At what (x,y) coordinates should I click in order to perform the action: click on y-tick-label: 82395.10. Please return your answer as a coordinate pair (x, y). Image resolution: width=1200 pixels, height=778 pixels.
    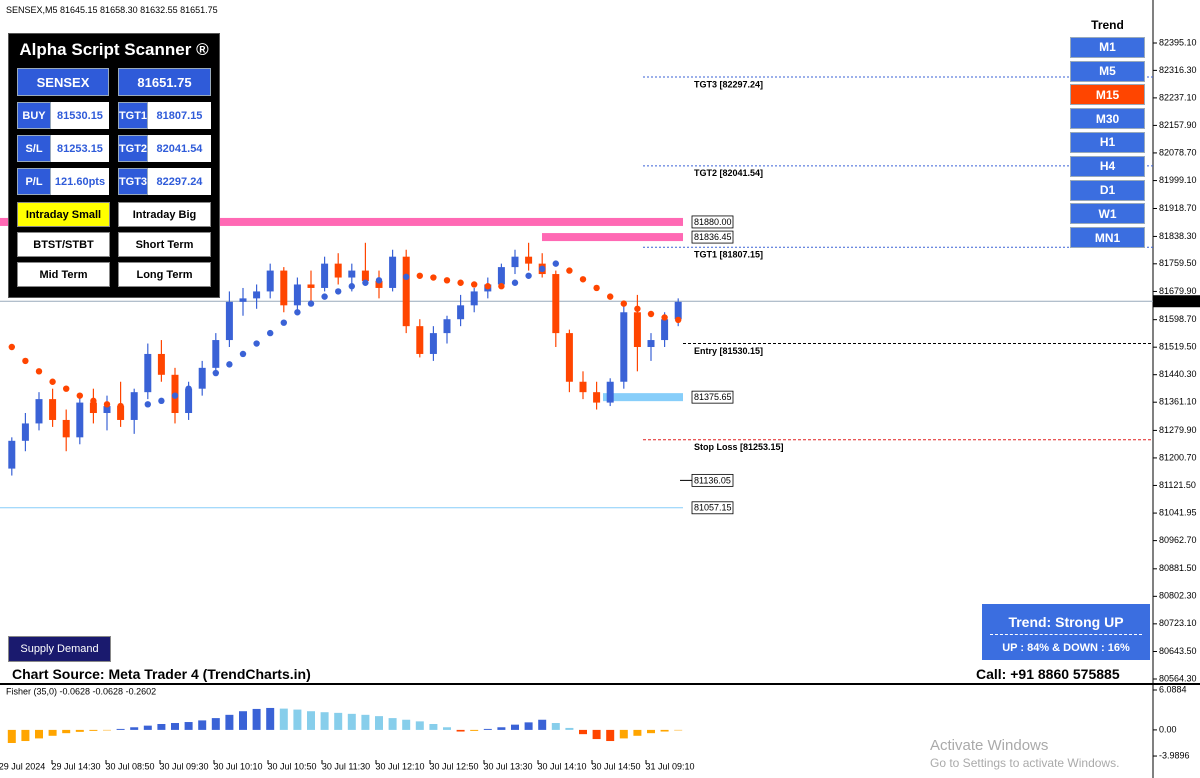
    Looking at the image, I should click on (1178, 42).